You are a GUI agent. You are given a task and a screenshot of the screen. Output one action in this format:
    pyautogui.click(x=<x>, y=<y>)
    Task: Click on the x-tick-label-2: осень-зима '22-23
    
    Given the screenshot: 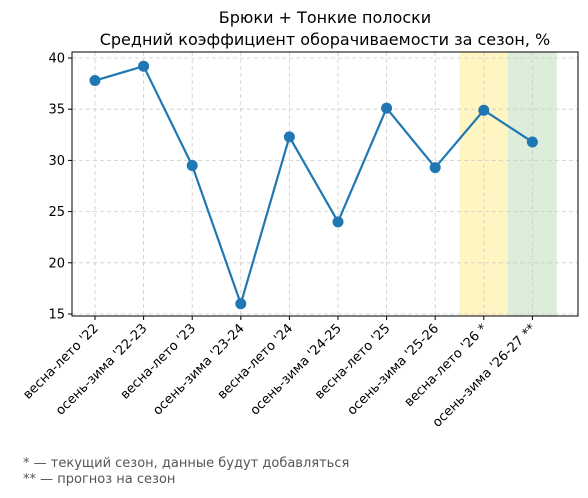 What is the action you would take?
    pyautogui.click(x=101, y=369)
    